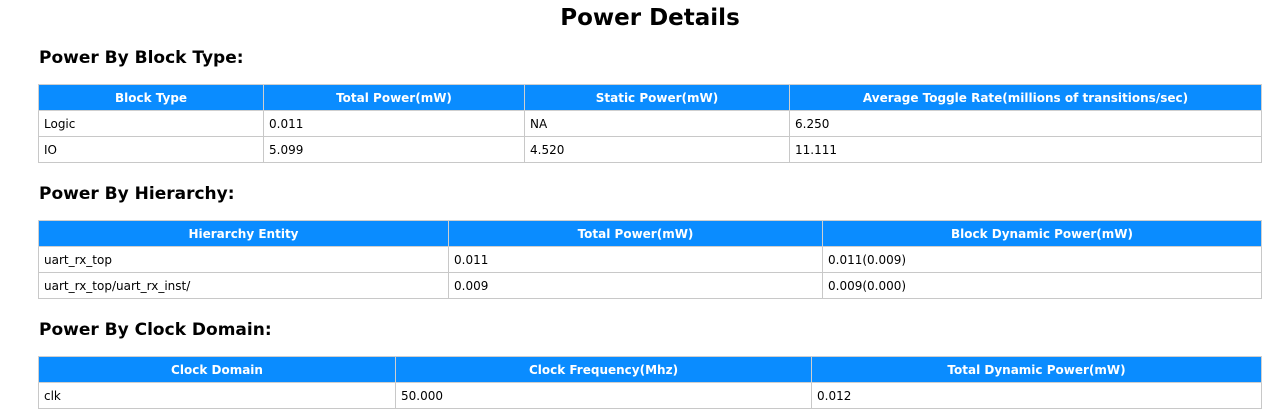 The width and height of the screenshot is (1286, 420). I want to click on table-row: uart_rx_top 0.011 0.011(0.009), so click(650, 259).